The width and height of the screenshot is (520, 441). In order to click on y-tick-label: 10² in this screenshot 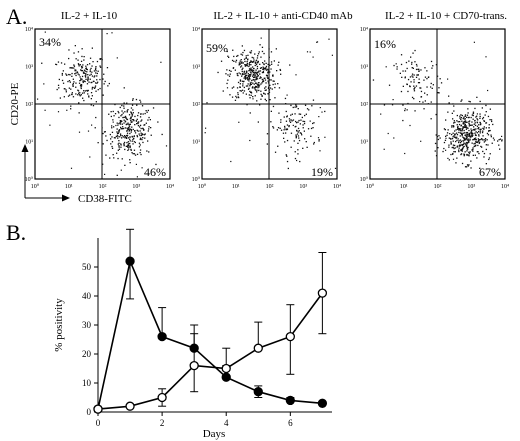, I will do `click(29, 105)`.